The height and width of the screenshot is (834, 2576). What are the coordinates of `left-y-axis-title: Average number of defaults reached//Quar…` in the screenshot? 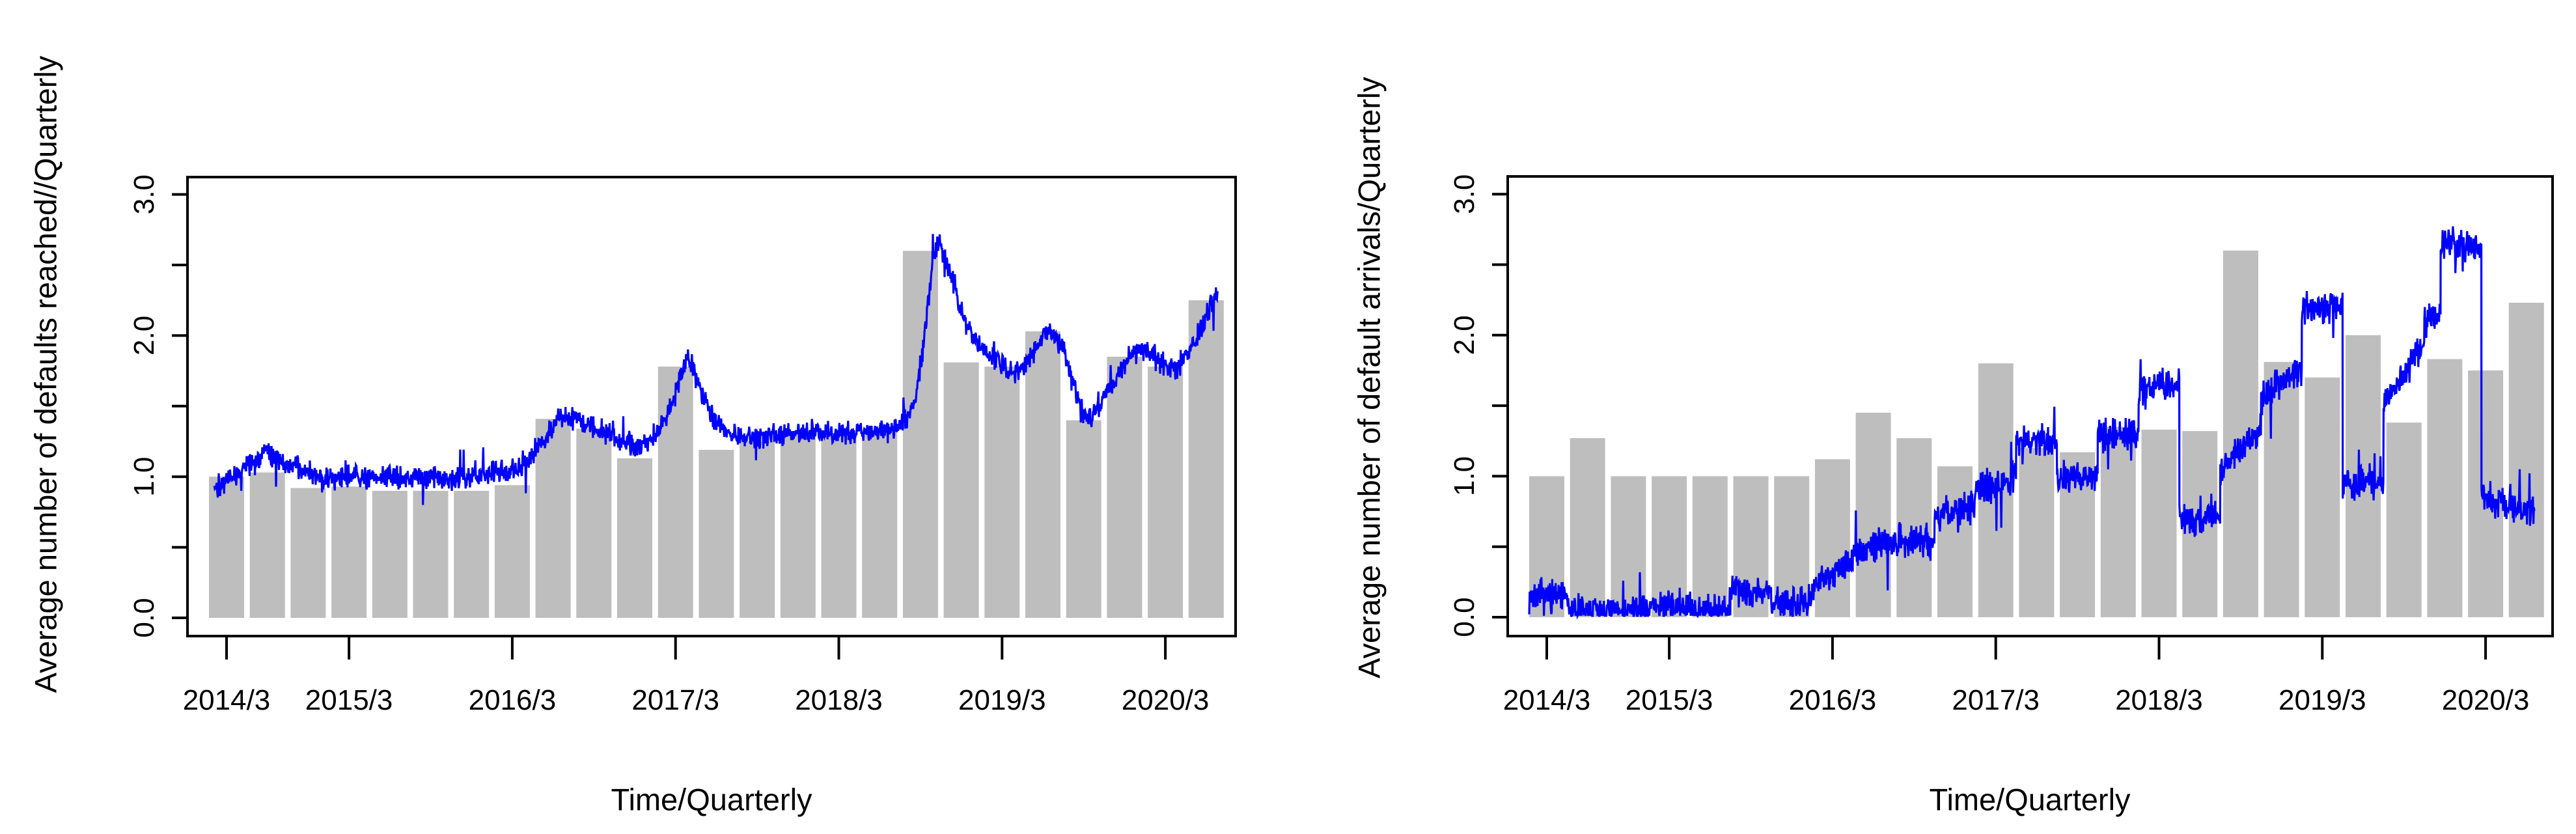 It's located at (45, 374).